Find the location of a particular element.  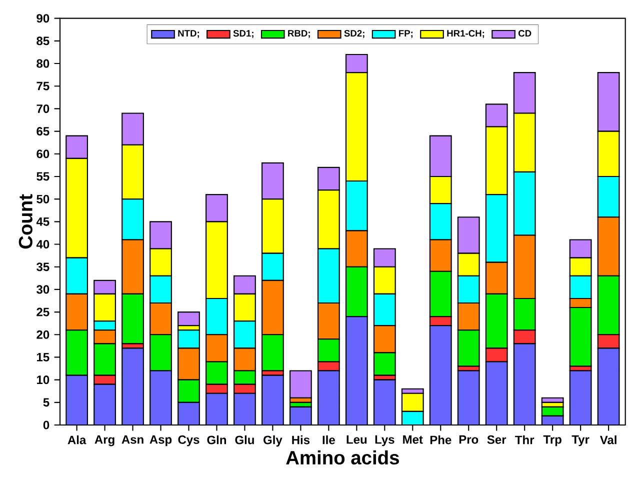

x-tick-label: Cys is located at coordinates (189, 440).